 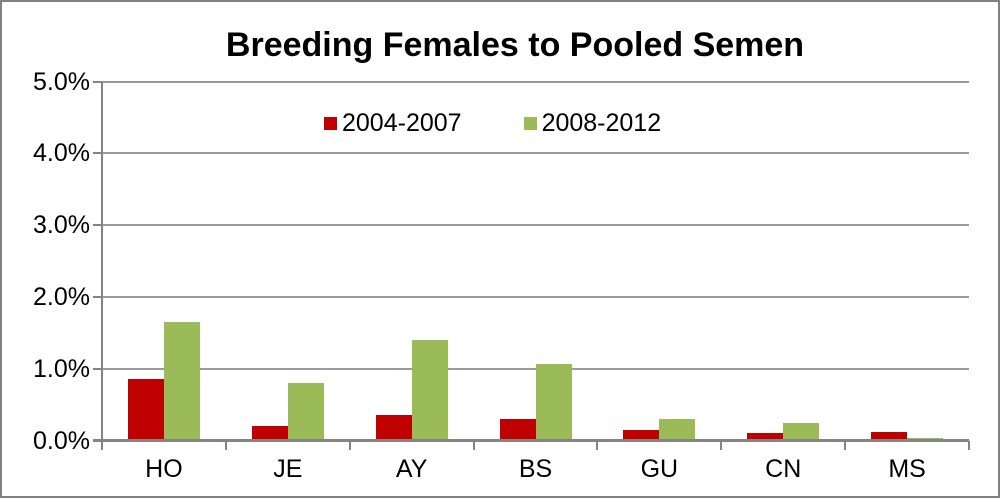 I want to click on x-axis-line, so click(x=531, y=440).